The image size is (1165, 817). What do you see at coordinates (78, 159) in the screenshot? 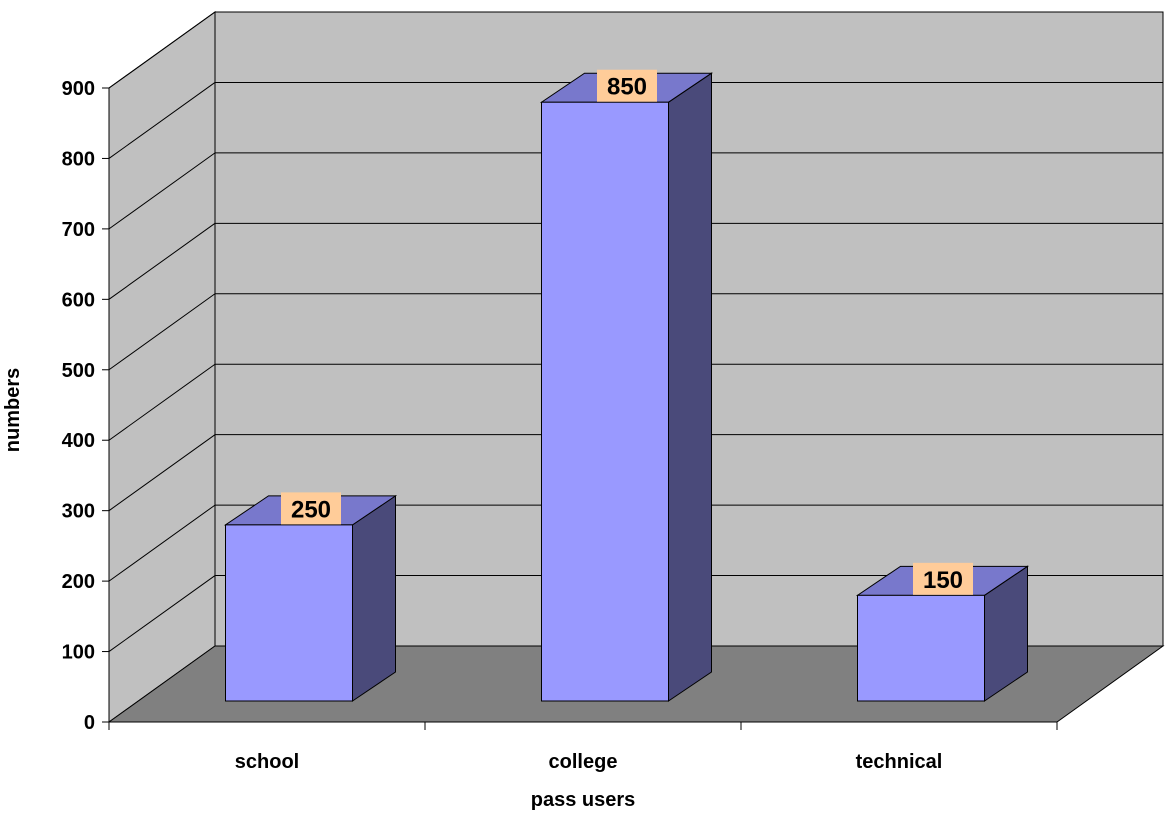
I see `y-tick-label: 800` at bounding box center [78, 159].